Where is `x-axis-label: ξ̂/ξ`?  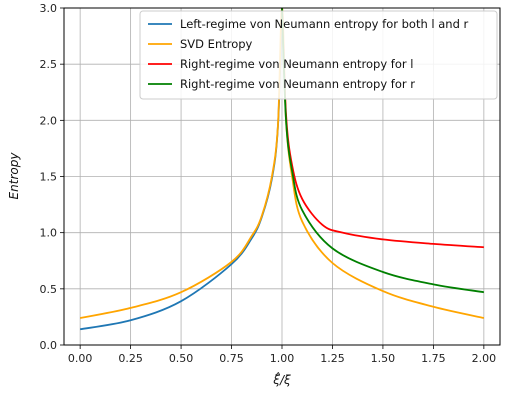
x-axis-label: ξ̂/ξ is located at coordinates (281, 379).